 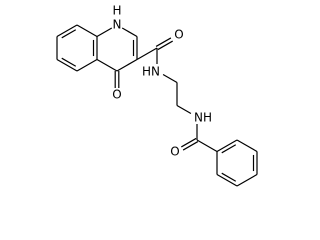 I want to click on atom-label-nh: NH, so click(x=203, y=118).